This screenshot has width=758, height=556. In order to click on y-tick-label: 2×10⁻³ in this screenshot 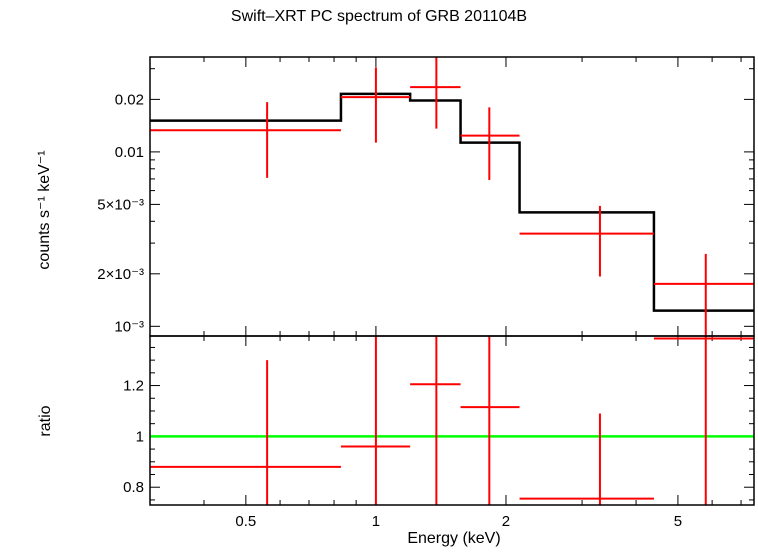, I will do `click(120, 274)`.